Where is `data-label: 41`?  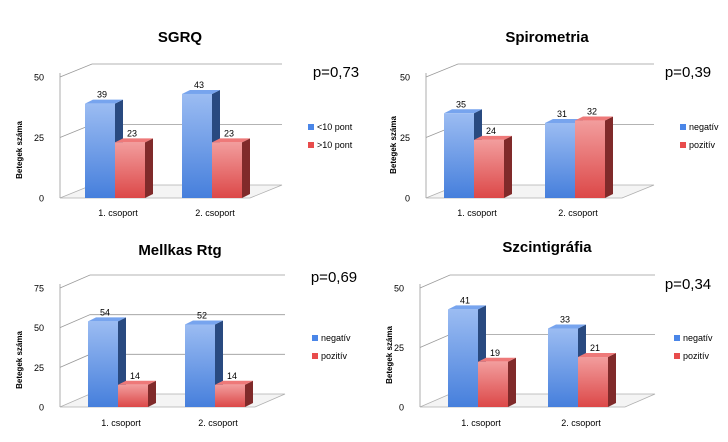
data-label: 41 is located at coordinates (465, 300).